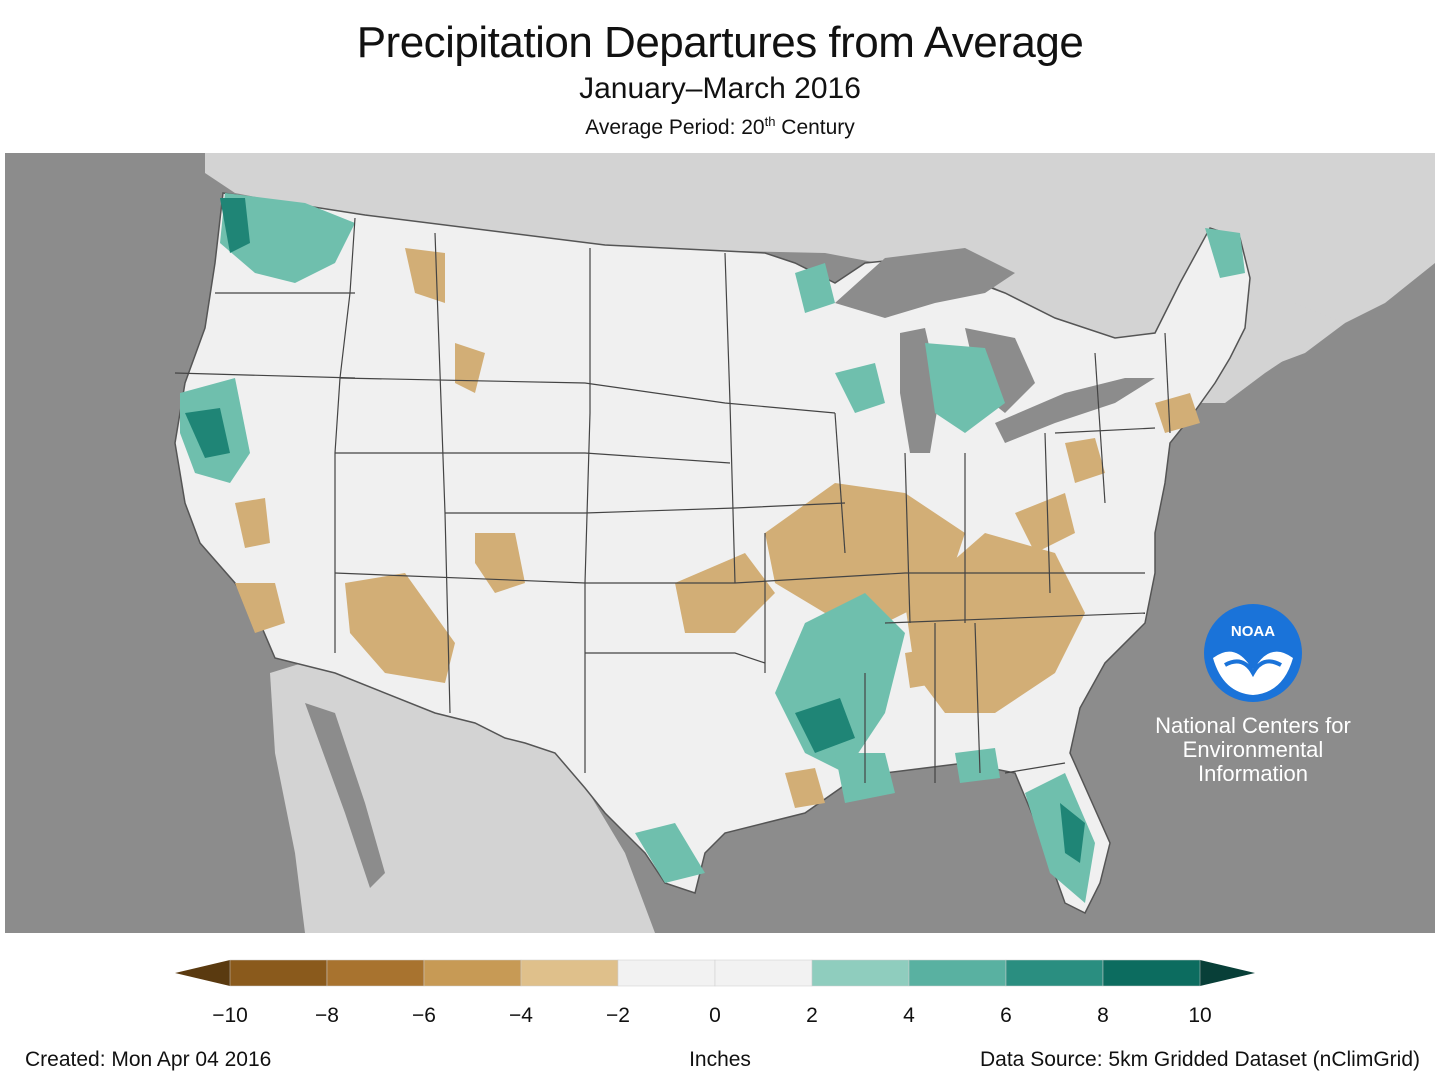 This screenshot has height=1080, width=1440. I want to click on color-legend, so click(715, 973).